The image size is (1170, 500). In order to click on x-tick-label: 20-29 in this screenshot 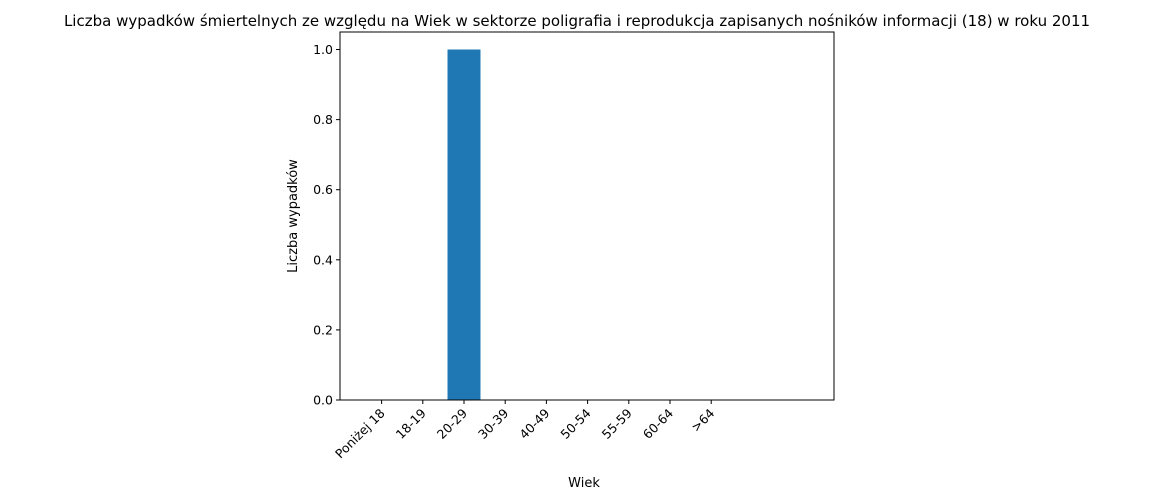, I will do `click(452, 423)`.